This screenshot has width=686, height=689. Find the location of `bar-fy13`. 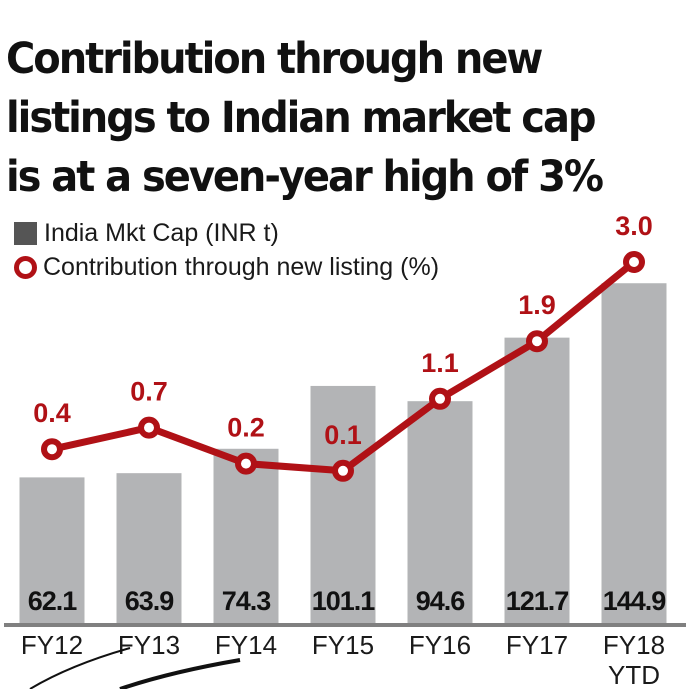

bar-fy13 is located at coordinates (149, 548).